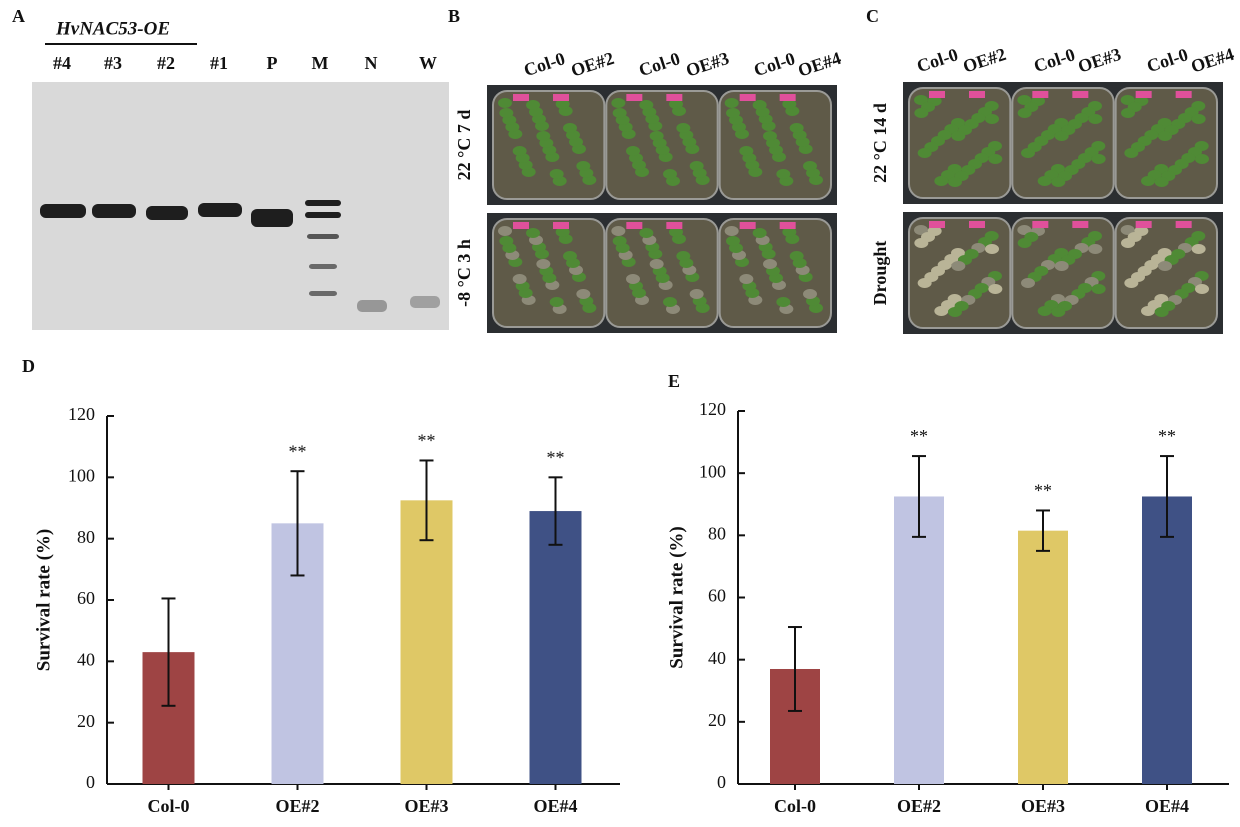 Image resolution: width=1240 pixels, height=827 pixels. I want to click on column-label: OE#4, so click(1212, 60).